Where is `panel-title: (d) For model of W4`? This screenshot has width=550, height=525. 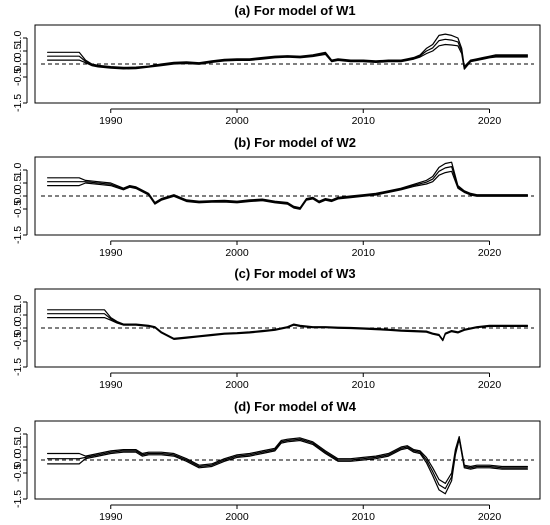
panel-title: (d) For model of W4 is located at coordinates (295, 406).